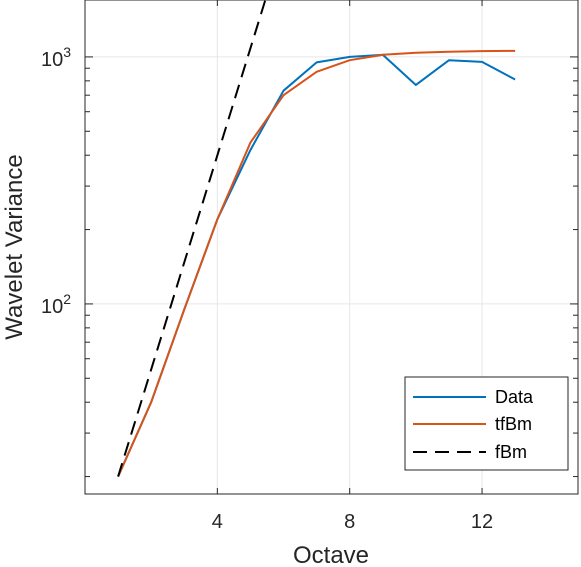 The width and height of the screenshot is (581, 567). What do you see at coordinates (511, 452) in the screenshot?
I see `legend-label-fbm: fBm` at bounding box center [511, 452].